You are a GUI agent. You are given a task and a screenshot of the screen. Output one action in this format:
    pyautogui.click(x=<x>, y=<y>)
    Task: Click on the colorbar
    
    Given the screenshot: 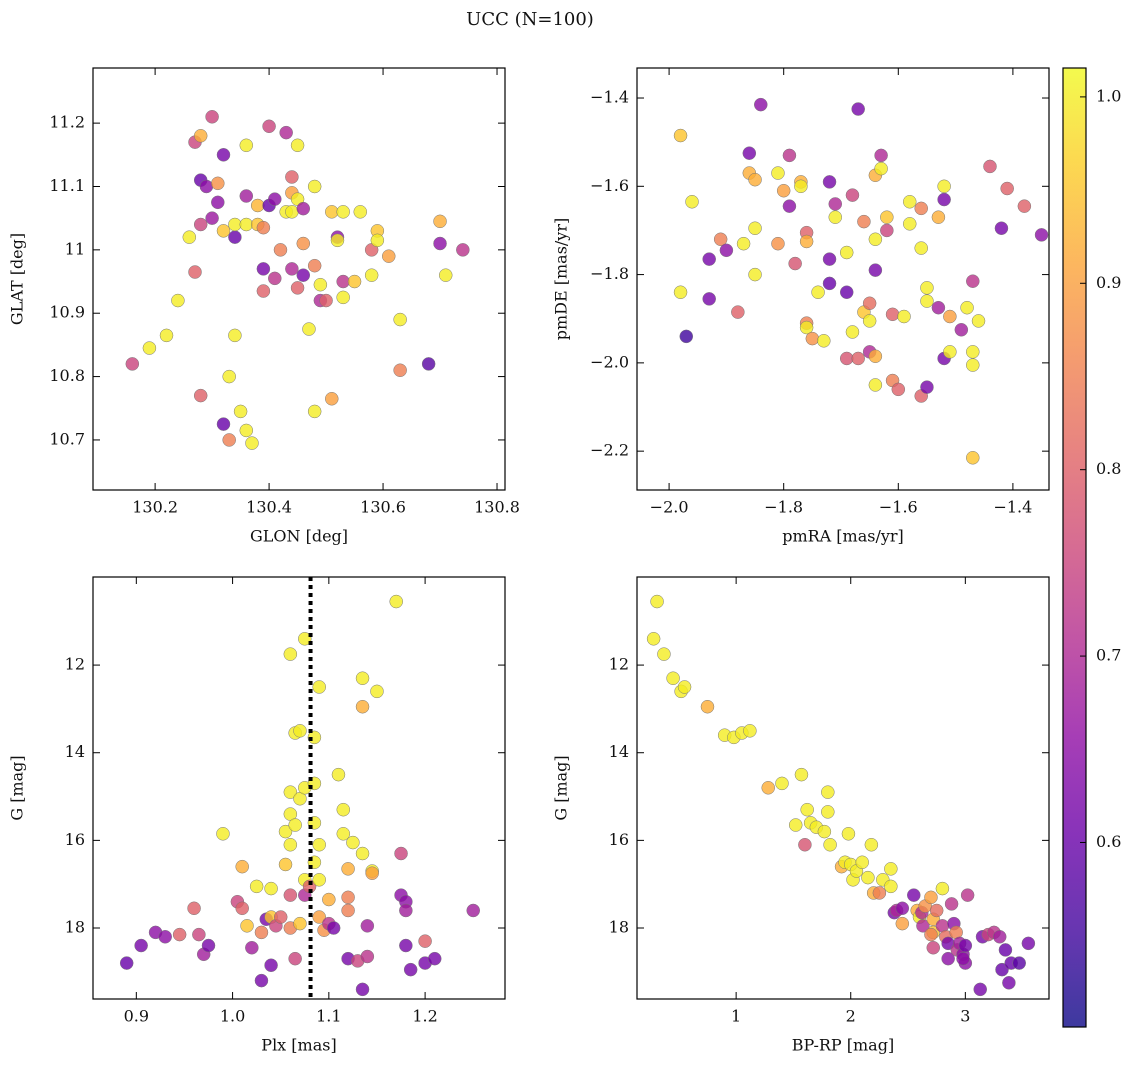 What is the action you would take?
    pyautogui.click(x=1074, y=547)
    